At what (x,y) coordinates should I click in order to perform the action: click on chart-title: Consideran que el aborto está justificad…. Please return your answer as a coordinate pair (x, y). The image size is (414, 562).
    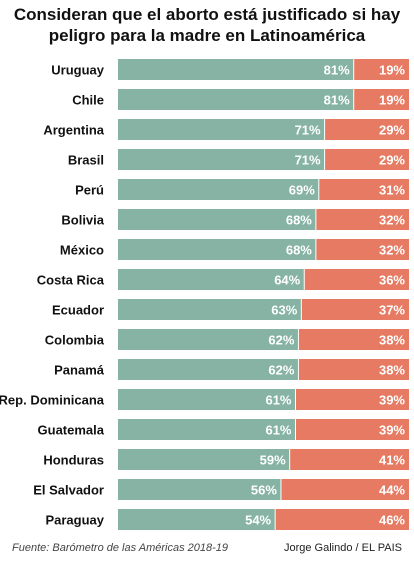
    Looking at the image, I should click on (207, 25).